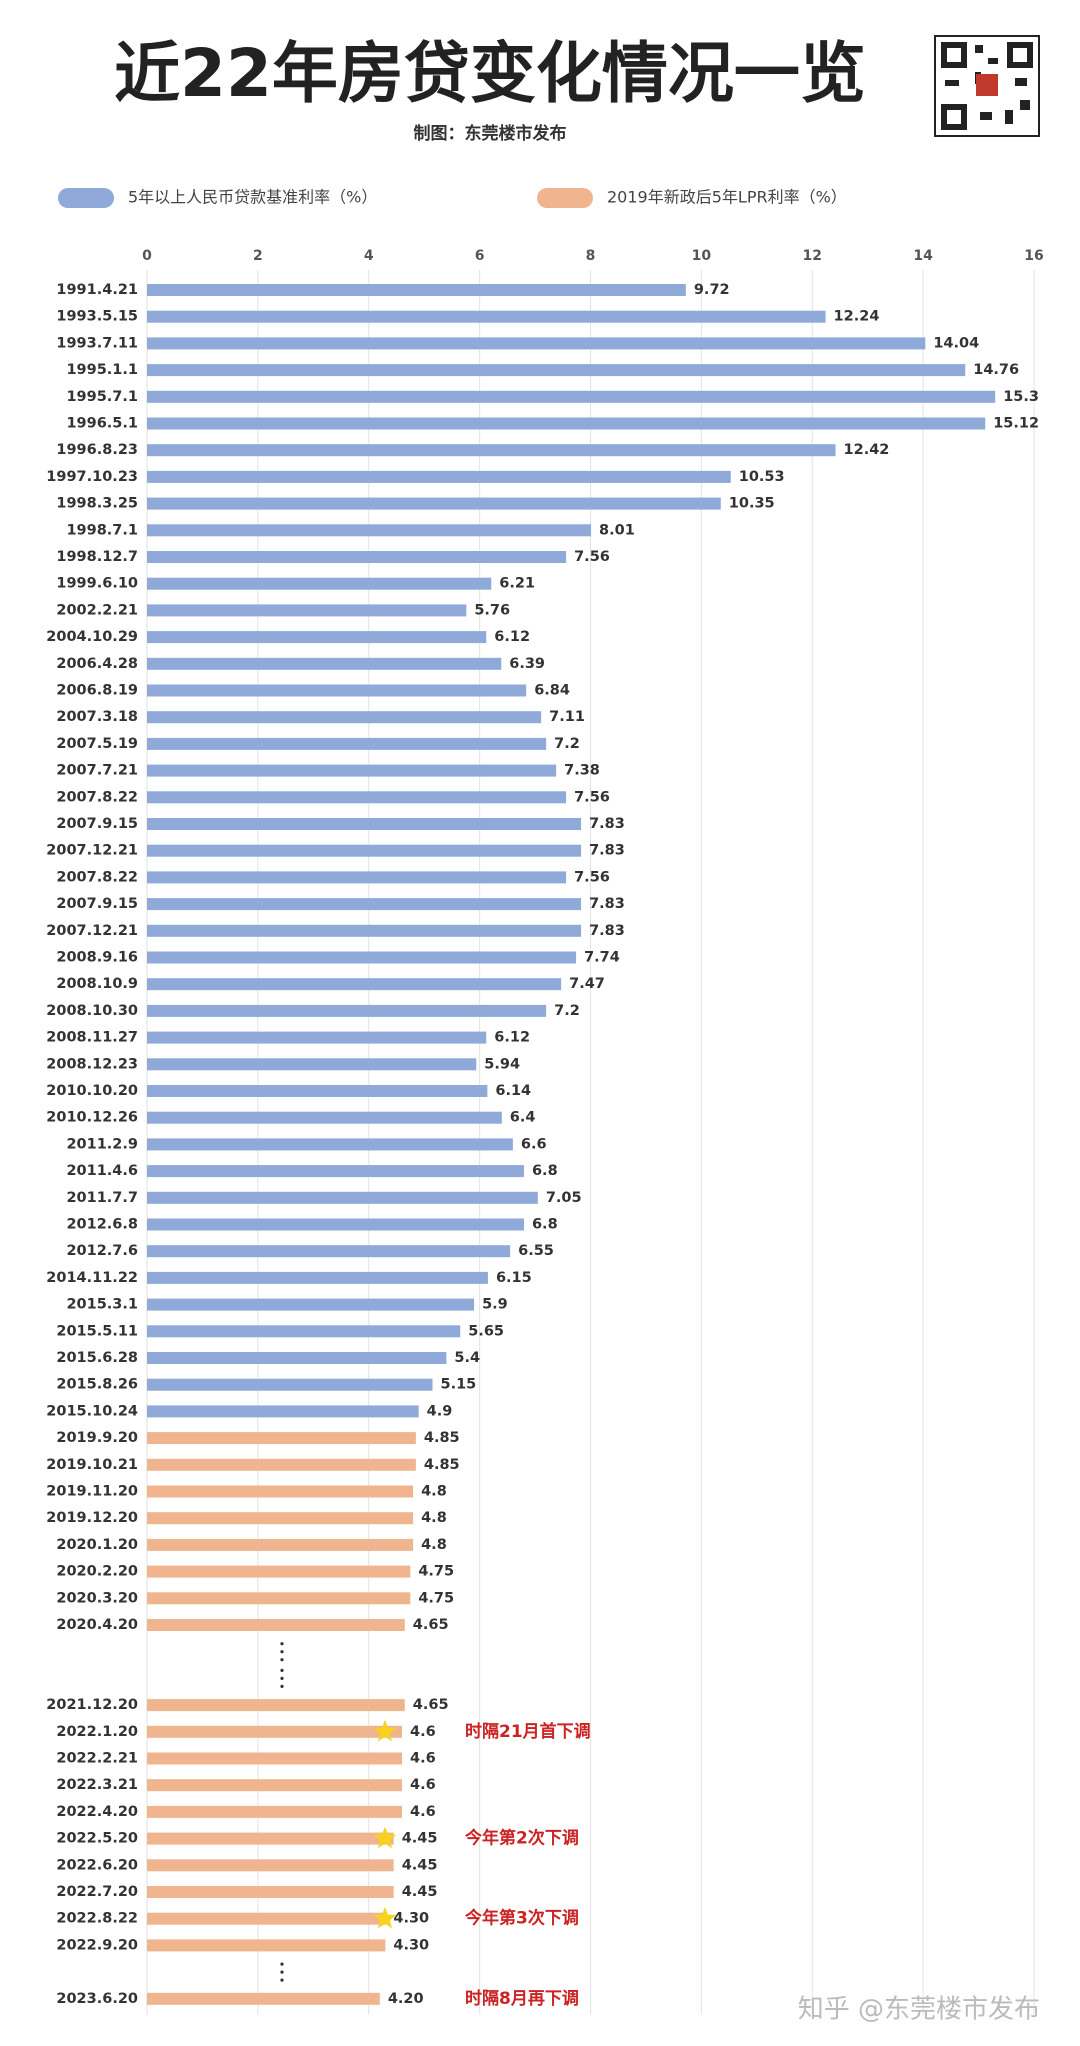 This screenshot has height=2046, width=1080. Describe the element at coordinates (490, 133) in the screenshot. I see `subtitle: 制图：东莞楼市发布` at that location.